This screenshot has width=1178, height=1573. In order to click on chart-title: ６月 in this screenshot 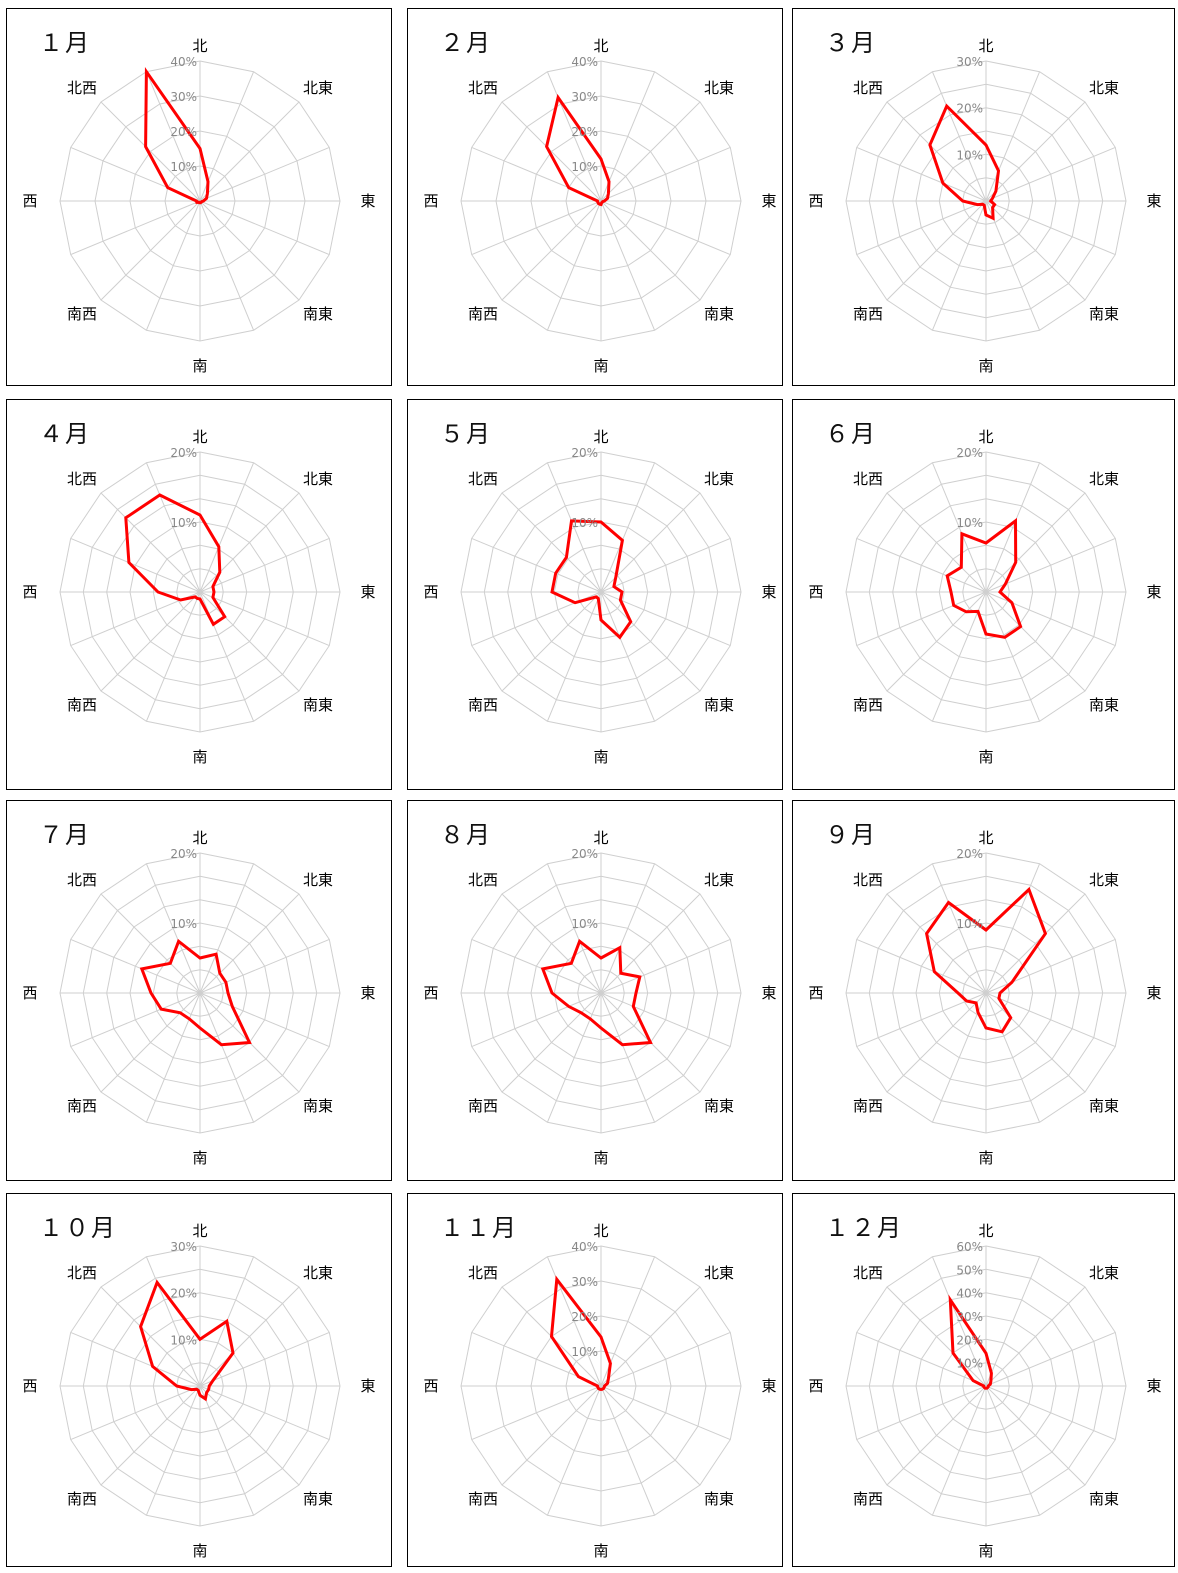, I will do `click(851, 434)`.